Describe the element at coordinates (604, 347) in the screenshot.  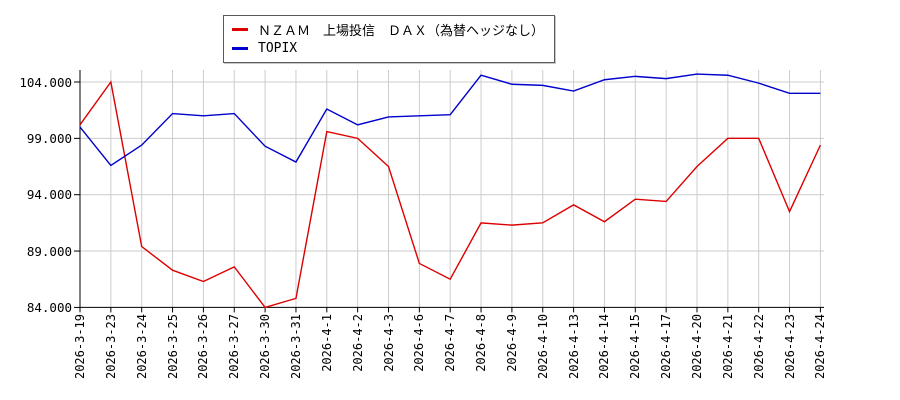
I see `x-tick-label: 2026-4-14` at that location.